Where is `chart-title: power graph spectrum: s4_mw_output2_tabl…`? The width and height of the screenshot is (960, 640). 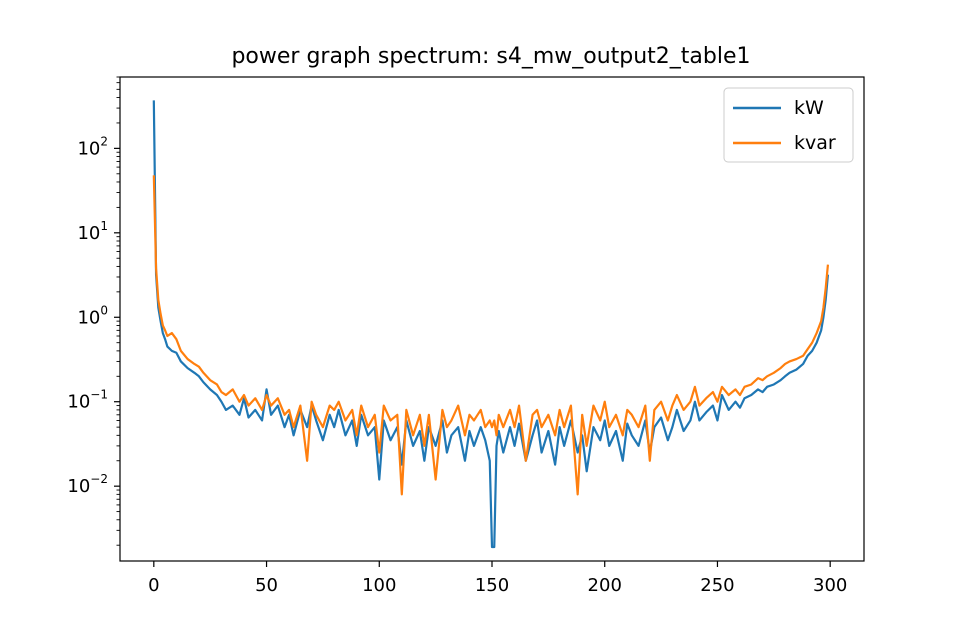
chart-title: power graph spectrum: s4_mw_output2_tabl… is located at coordinates (490, 56).